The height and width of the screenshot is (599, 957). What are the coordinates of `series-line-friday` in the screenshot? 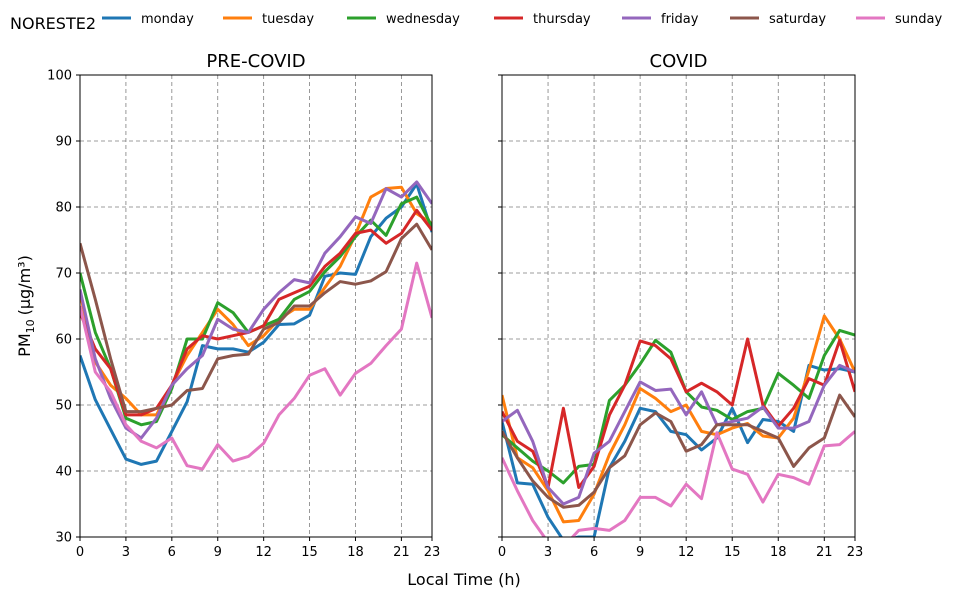 It's located at (678, 434).